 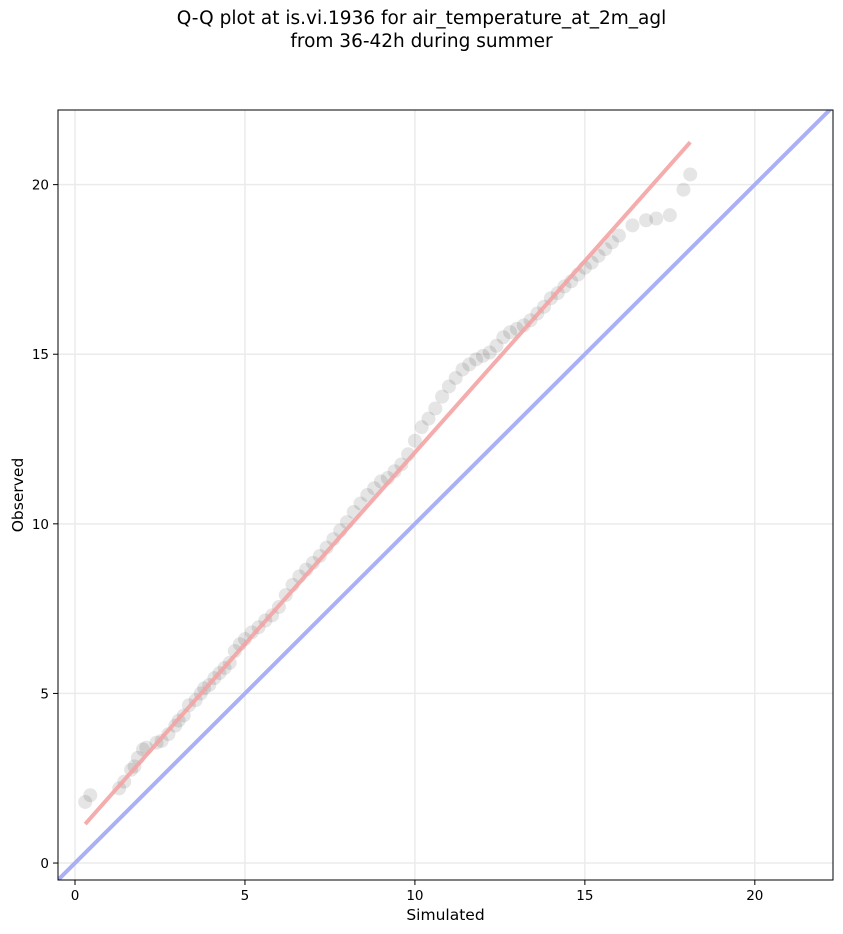 What do you see at coordinates (421, 41) in the screenshot?
I see `chart-title-line-2: from 36-42h during summer` at bounding box center [421, 41].